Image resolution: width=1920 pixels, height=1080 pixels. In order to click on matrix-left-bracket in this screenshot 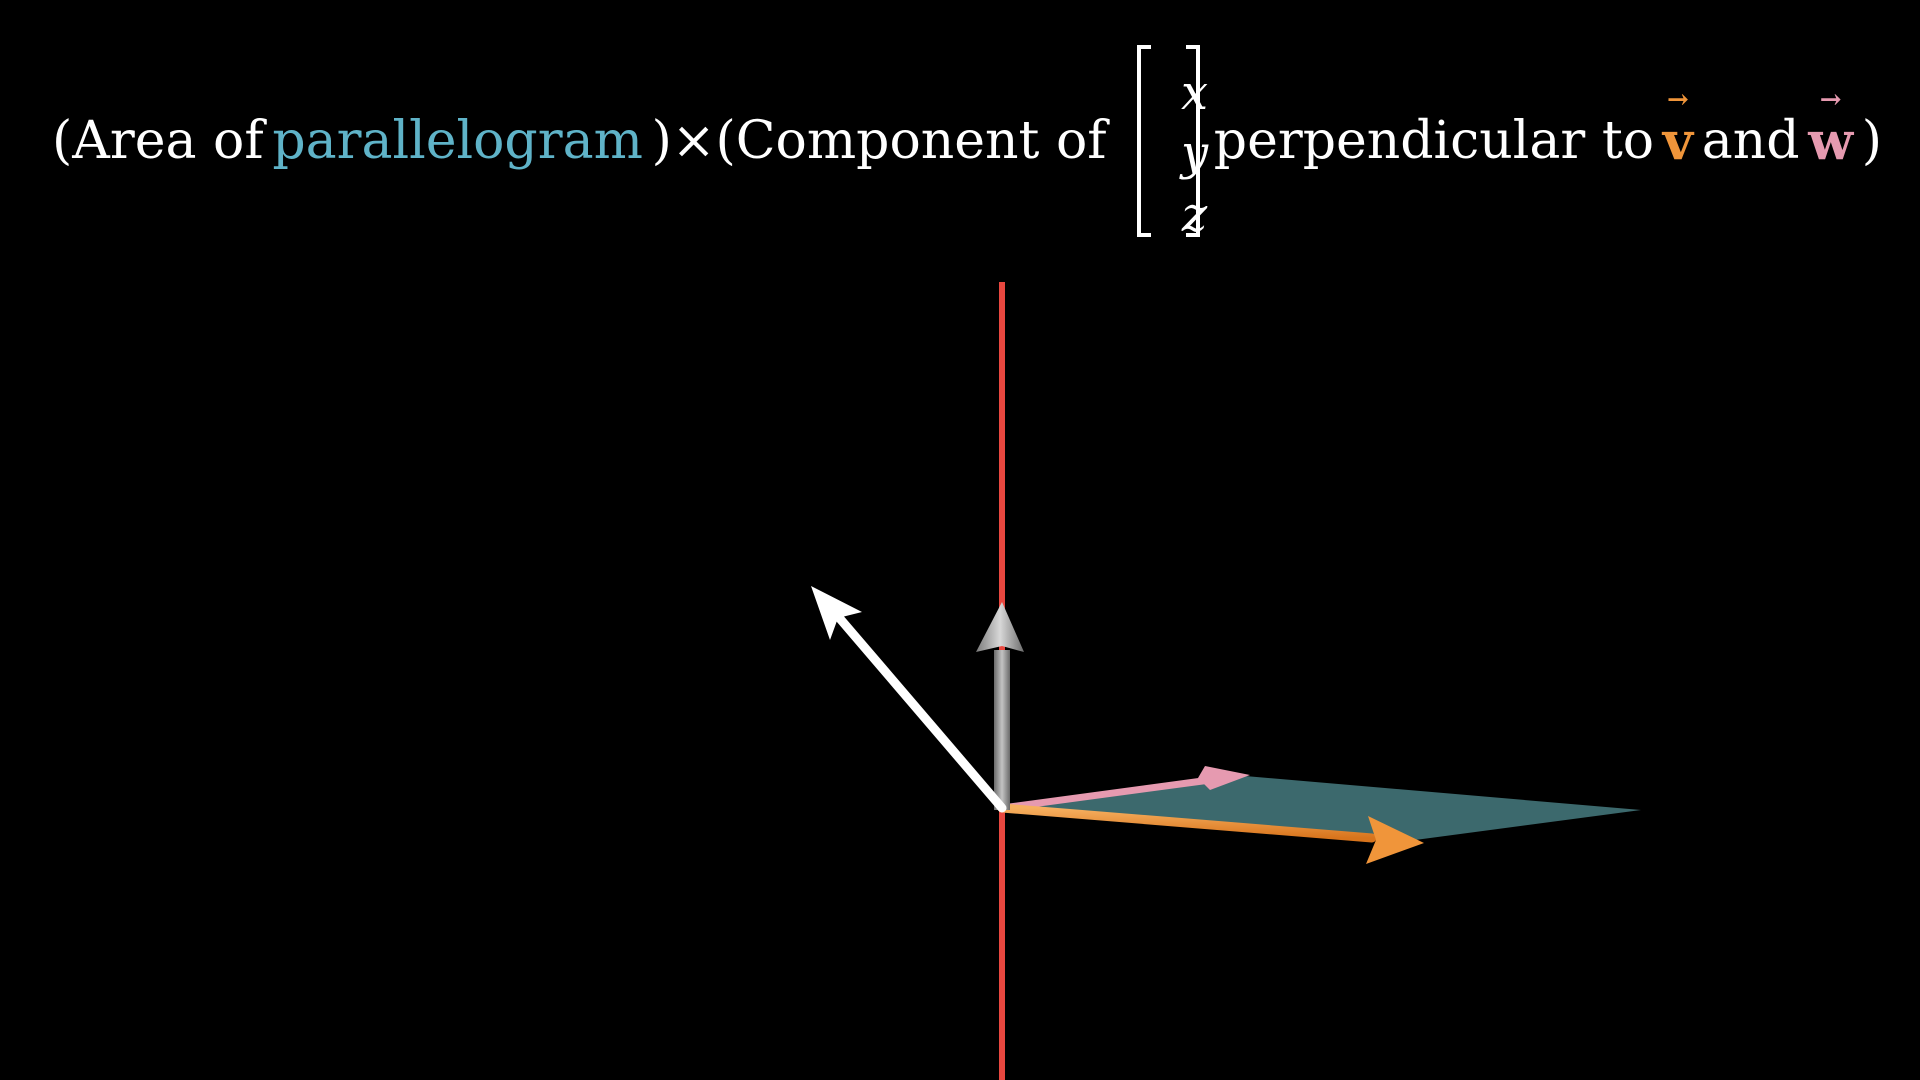, I will do `click(1143, 141)`.